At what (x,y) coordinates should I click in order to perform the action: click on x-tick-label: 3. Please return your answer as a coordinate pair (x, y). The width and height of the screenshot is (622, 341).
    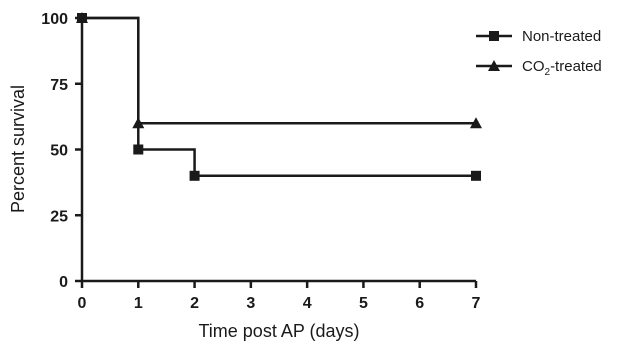
    Looking at the image, I should click on (250, 303).